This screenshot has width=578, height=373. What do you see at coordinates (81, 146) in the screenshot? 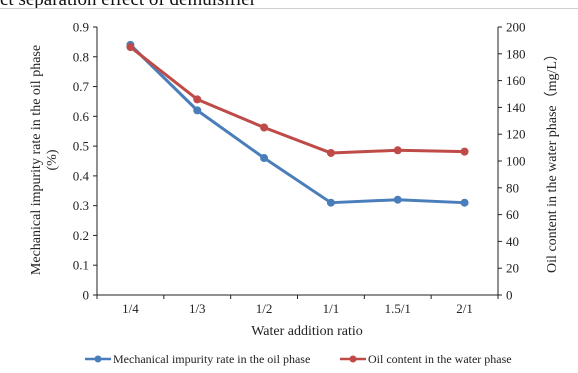
I see `left-tick-label: 0.5` at bounding box center [81, 146].